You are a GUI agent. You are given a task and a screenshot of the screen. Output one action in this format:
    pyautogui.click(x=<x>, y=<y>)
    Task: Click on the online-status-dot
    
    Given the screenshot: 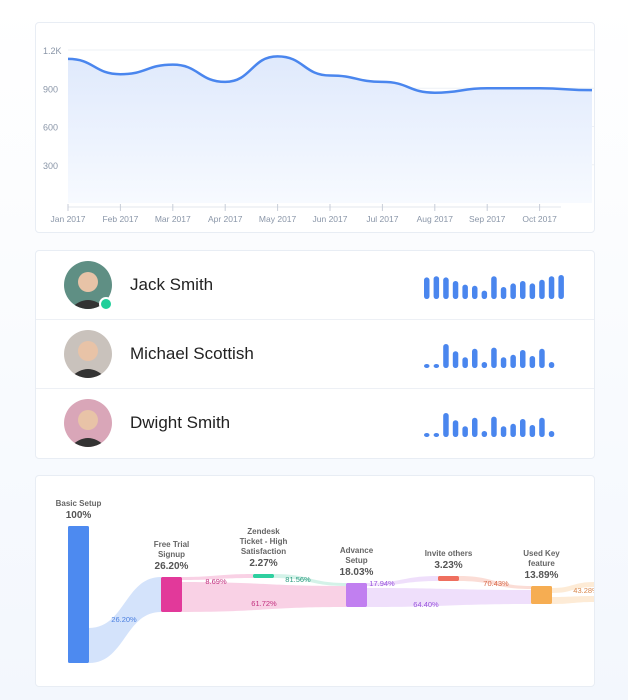 What is the action you would take?
    pyautogui.click(x=106, y=304)
    